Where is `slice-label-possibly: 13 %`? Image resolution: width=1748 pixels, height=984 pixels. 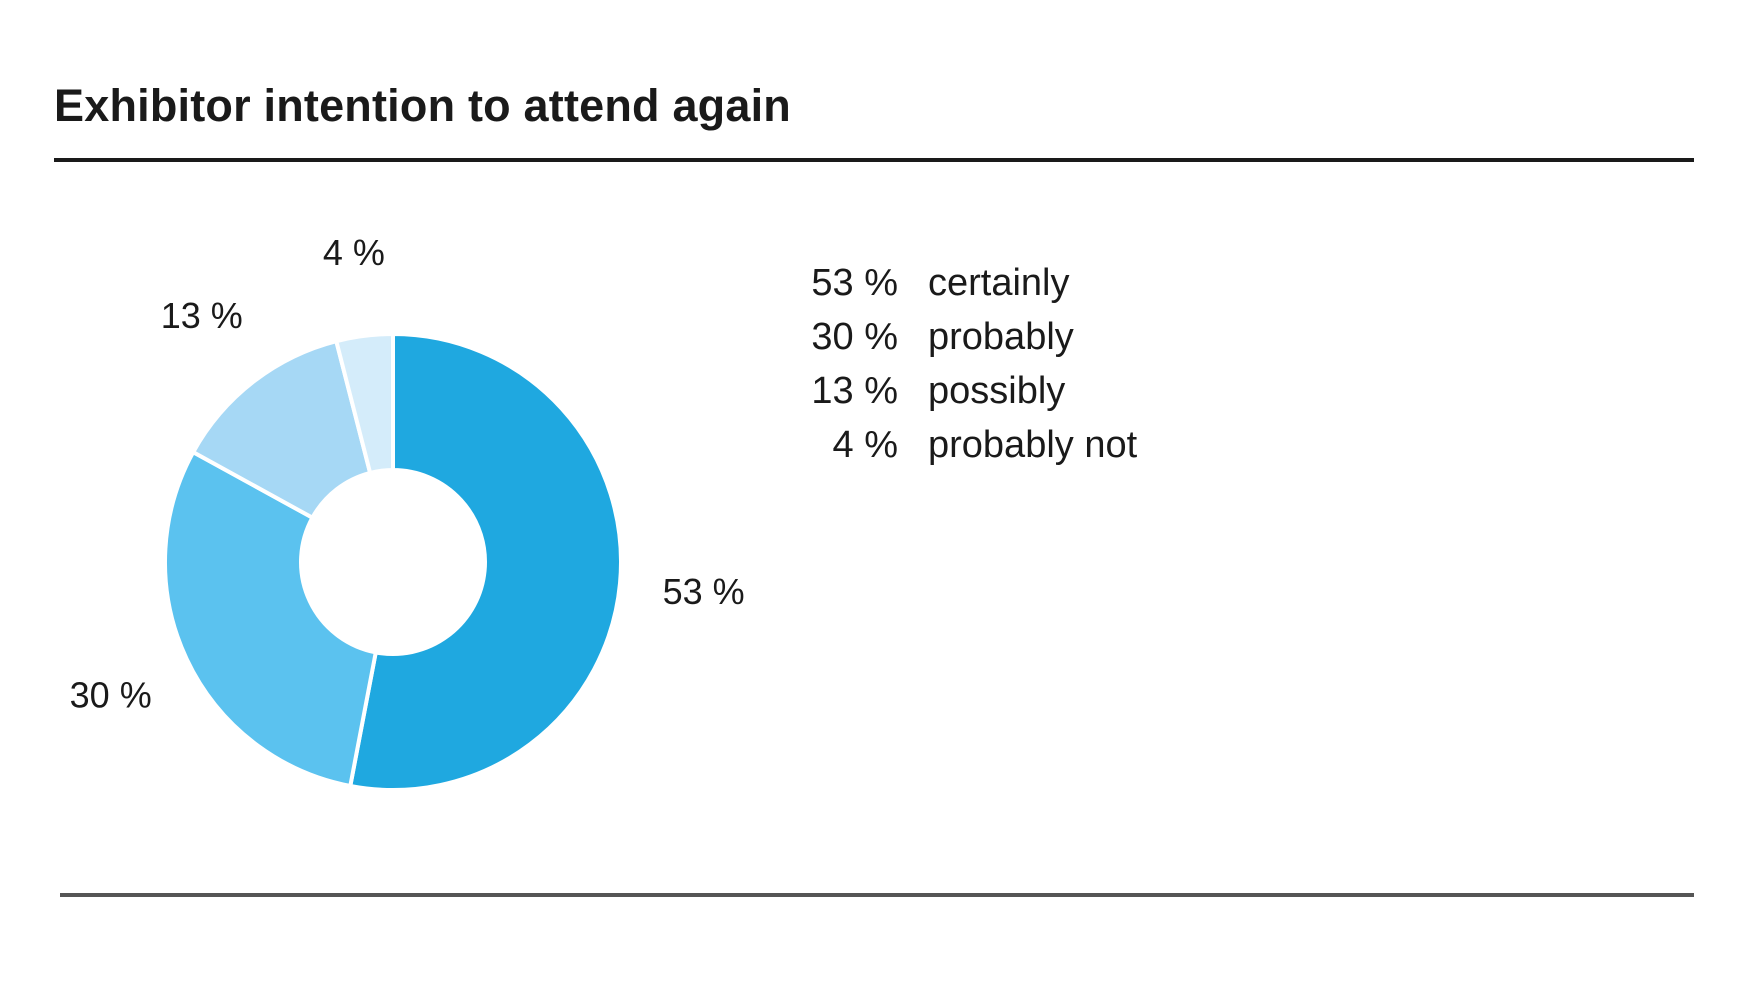 slice-label-possibly: 13 % is located at coordinates (202, 315).